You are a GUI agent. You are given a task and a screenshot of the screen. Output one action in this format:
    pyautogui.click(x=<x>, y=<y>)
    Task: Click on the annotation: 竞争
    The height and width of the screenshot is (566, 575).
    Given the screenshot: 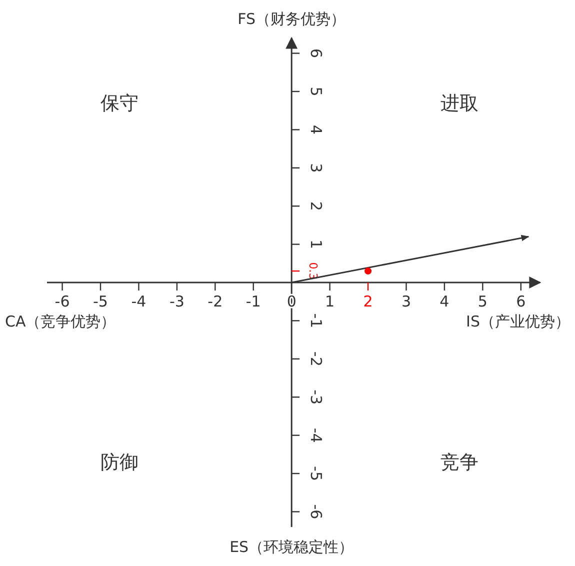 What is the action you would take?
    pyautogui.click(x=459, y=463)
    